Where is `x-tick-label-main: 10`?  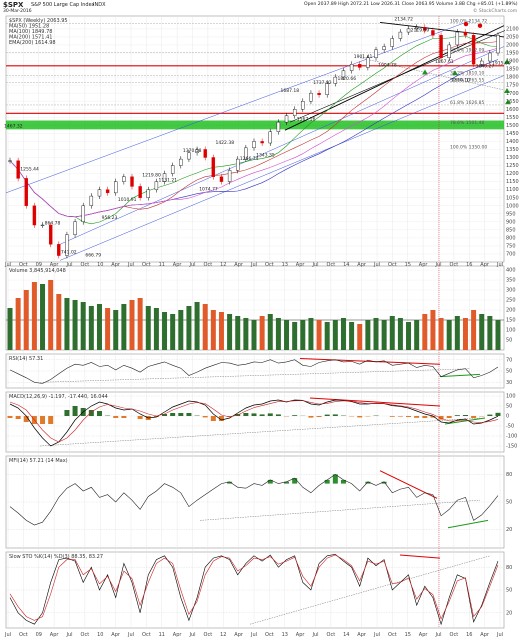 x-tick-label-main: 10 is located at coordinates (100, 265).